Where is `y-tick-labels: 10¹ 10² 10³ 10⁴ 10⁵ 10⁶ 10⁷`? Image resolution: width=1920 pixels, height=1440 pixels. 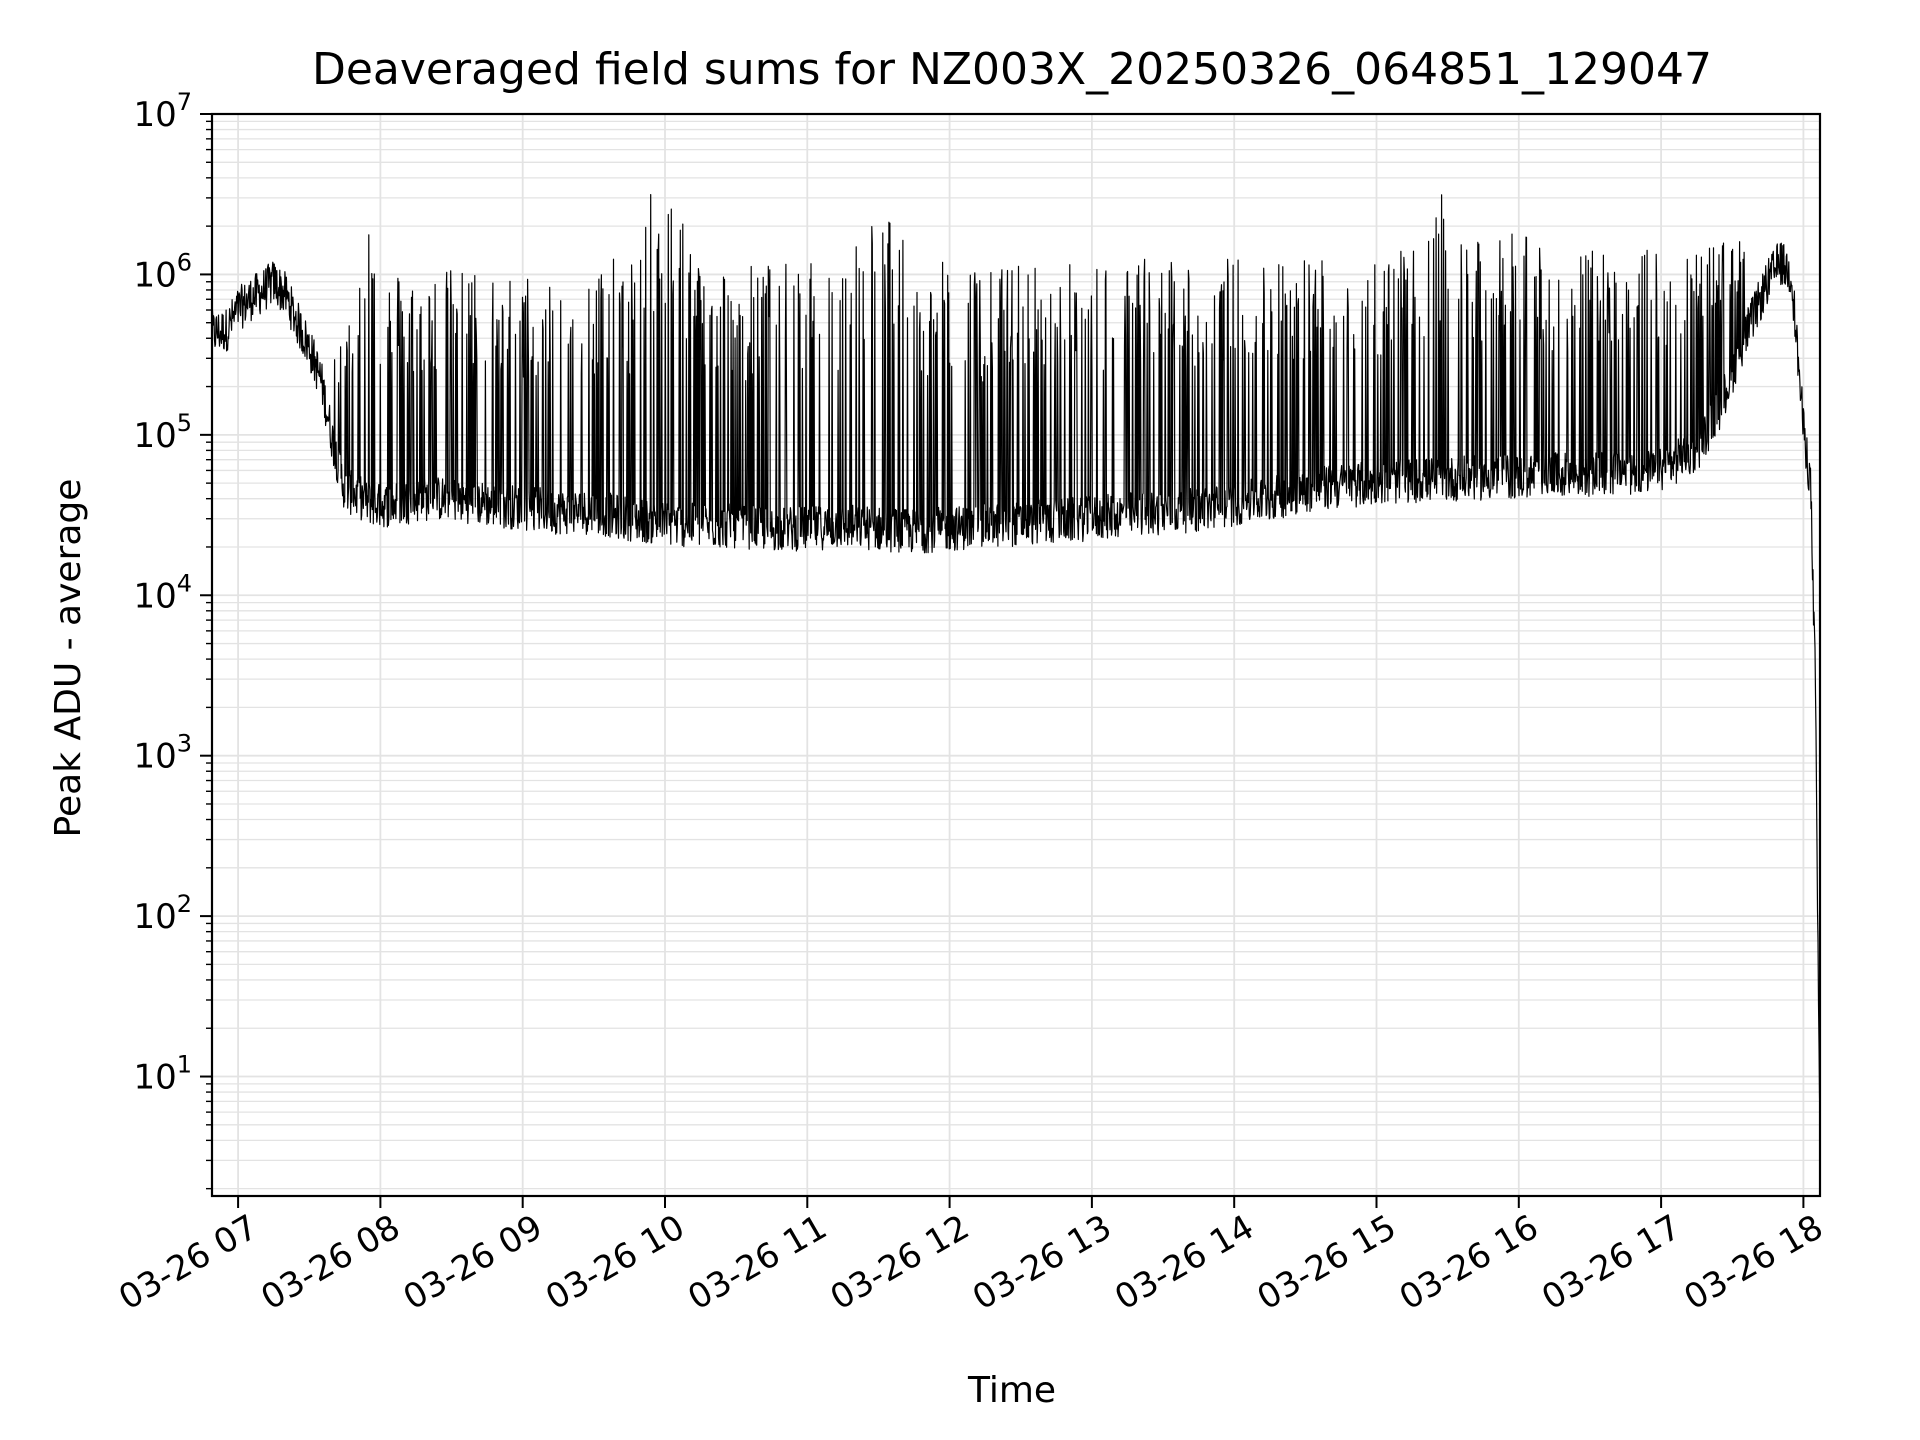
y-tick-labels: 10¹ 10² 10³ 10⁴ 10⁵ 10⁶ 10⁷ is located at coordinates (162, 593).